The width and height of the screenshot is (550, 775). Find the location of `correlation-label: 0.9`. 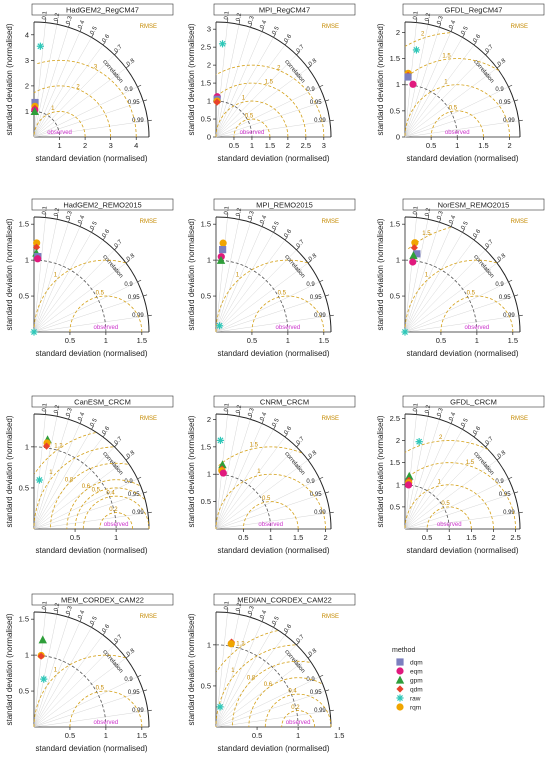

correlation-label: 0.9 is located at coordinates (128, 680).